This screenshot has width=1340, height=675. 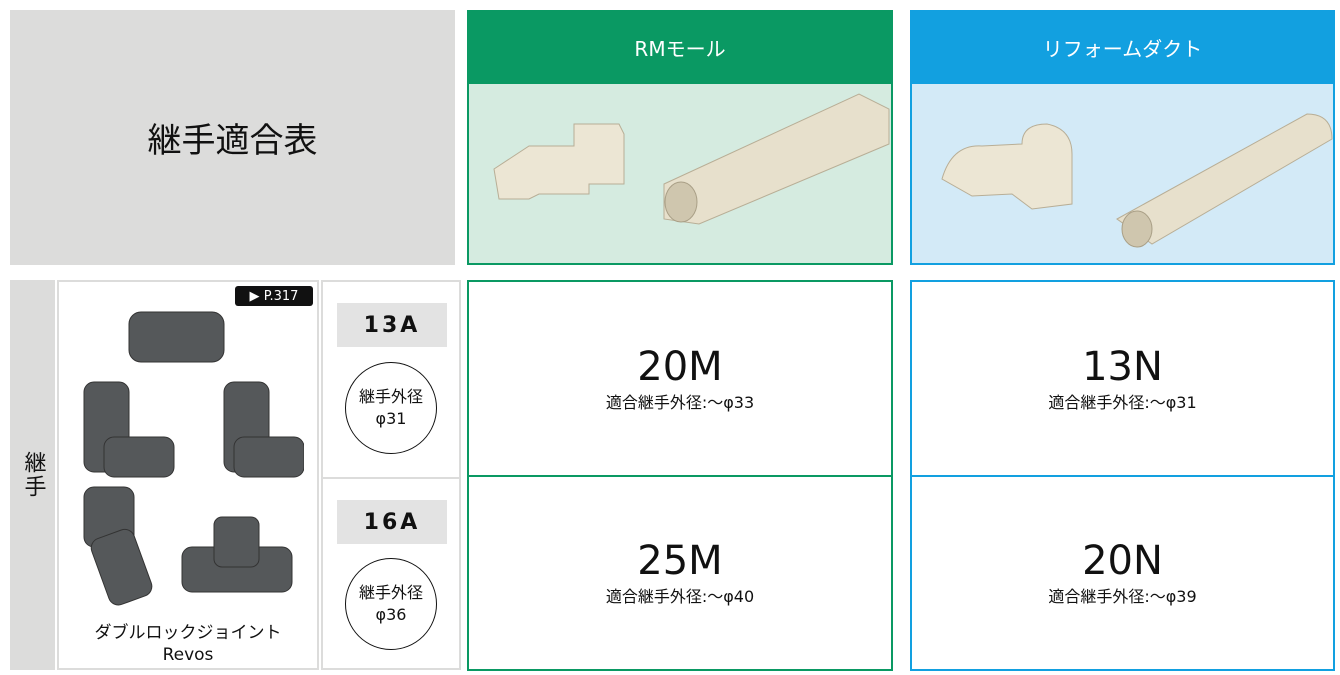 What do you see at coordinates (256, 296) in the screenshot?
I see `badge-arrow: ▶` at bounding box center [256, 296].